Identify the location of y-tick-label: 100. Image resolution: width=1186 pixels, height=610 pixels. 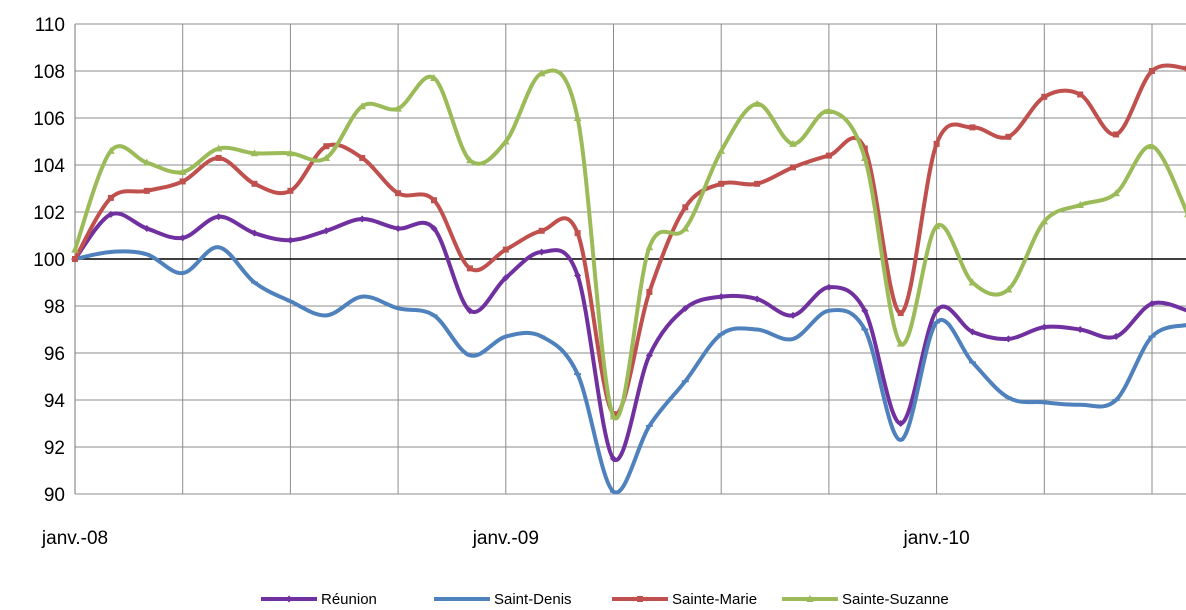
(49, 260).